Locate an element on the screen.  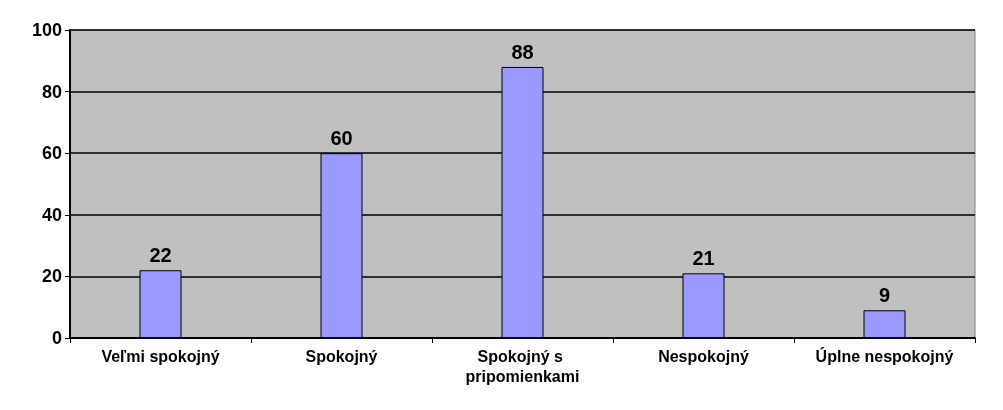
data-label: 9 is located at coordinates (884, 295).